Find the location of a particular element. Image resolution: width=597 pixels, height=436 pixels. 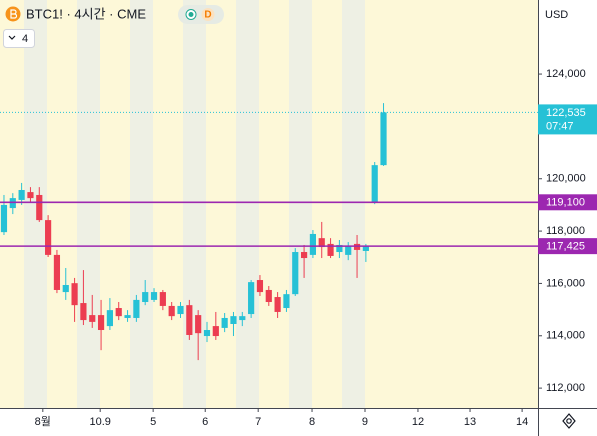

x-tick-label: 6 is located at coordinates (205, 422).